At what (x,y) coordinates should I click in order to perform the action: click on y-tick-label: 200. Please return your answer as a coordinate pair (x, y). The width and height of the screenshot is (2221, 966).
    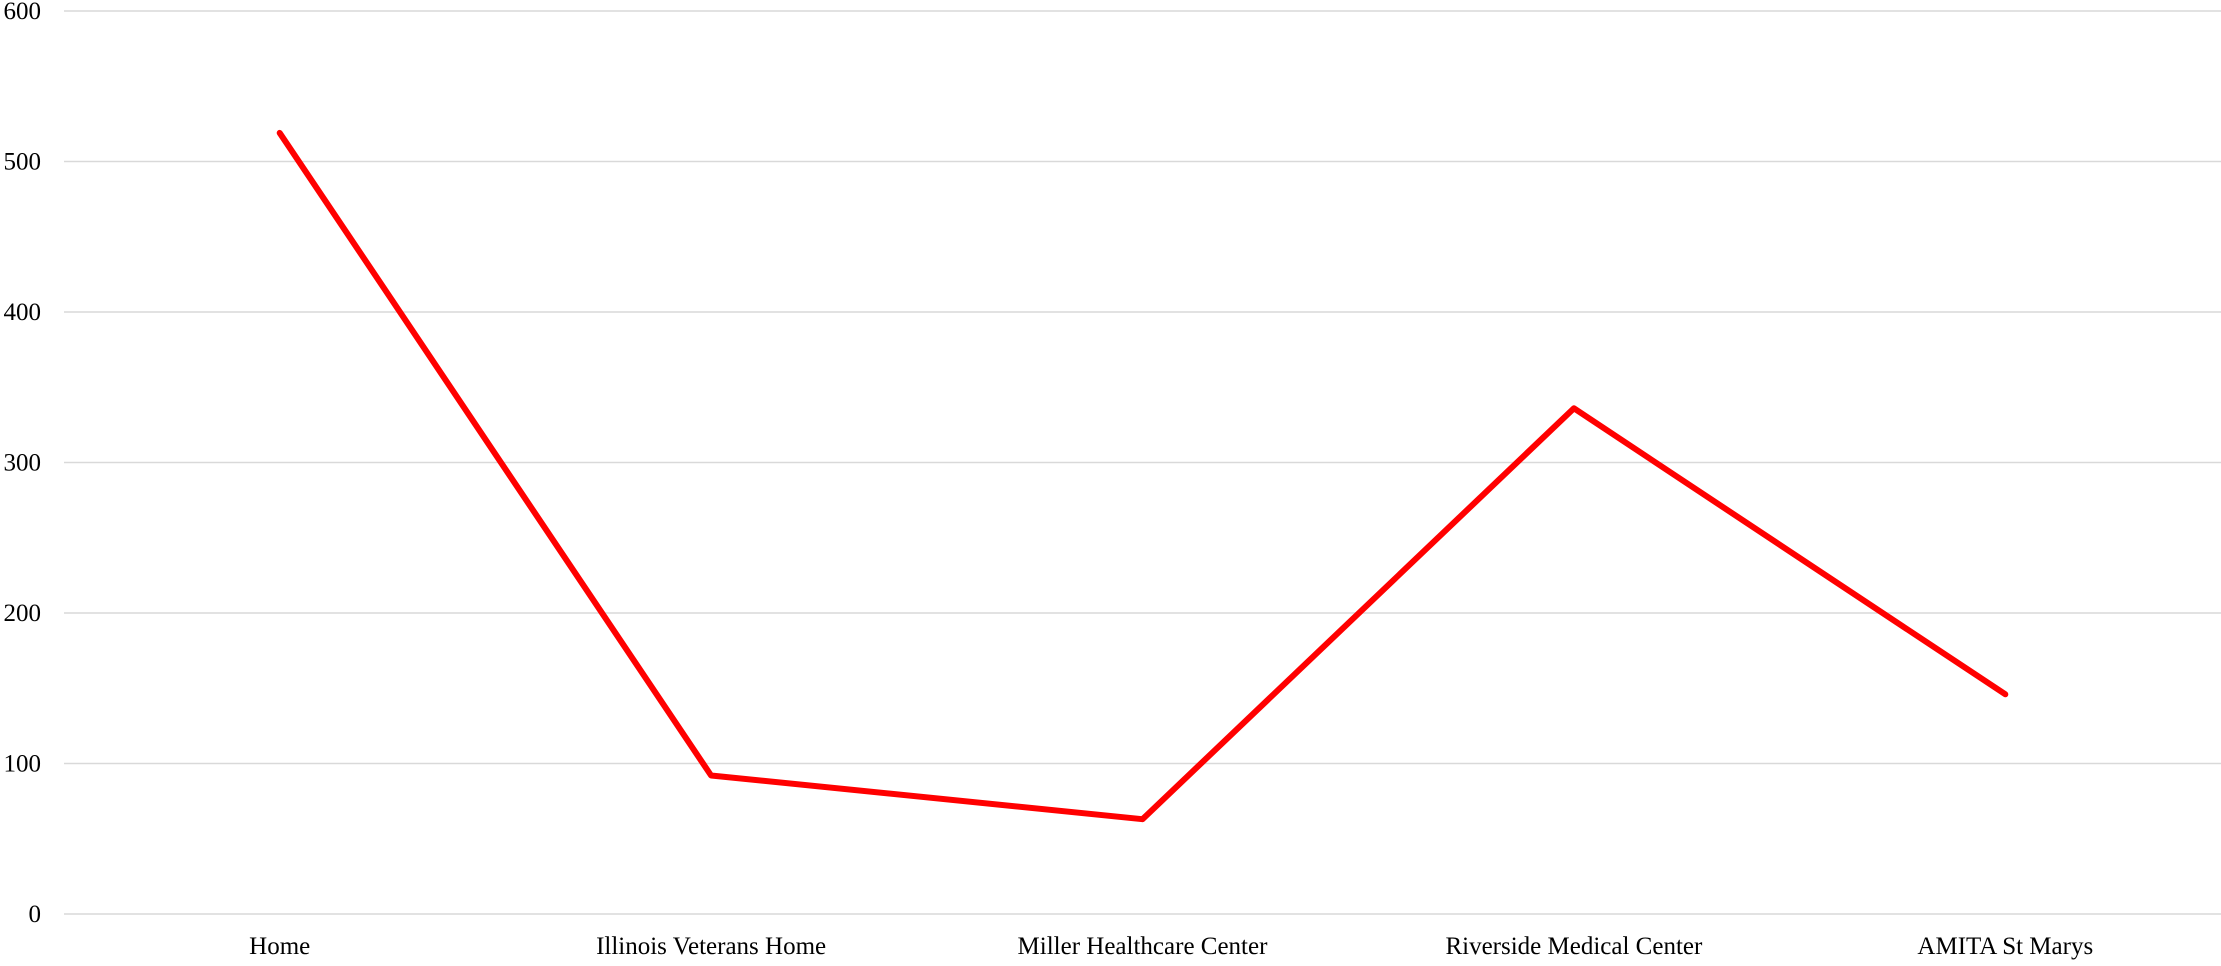
    Looking at the image, I should click on (23, 613).